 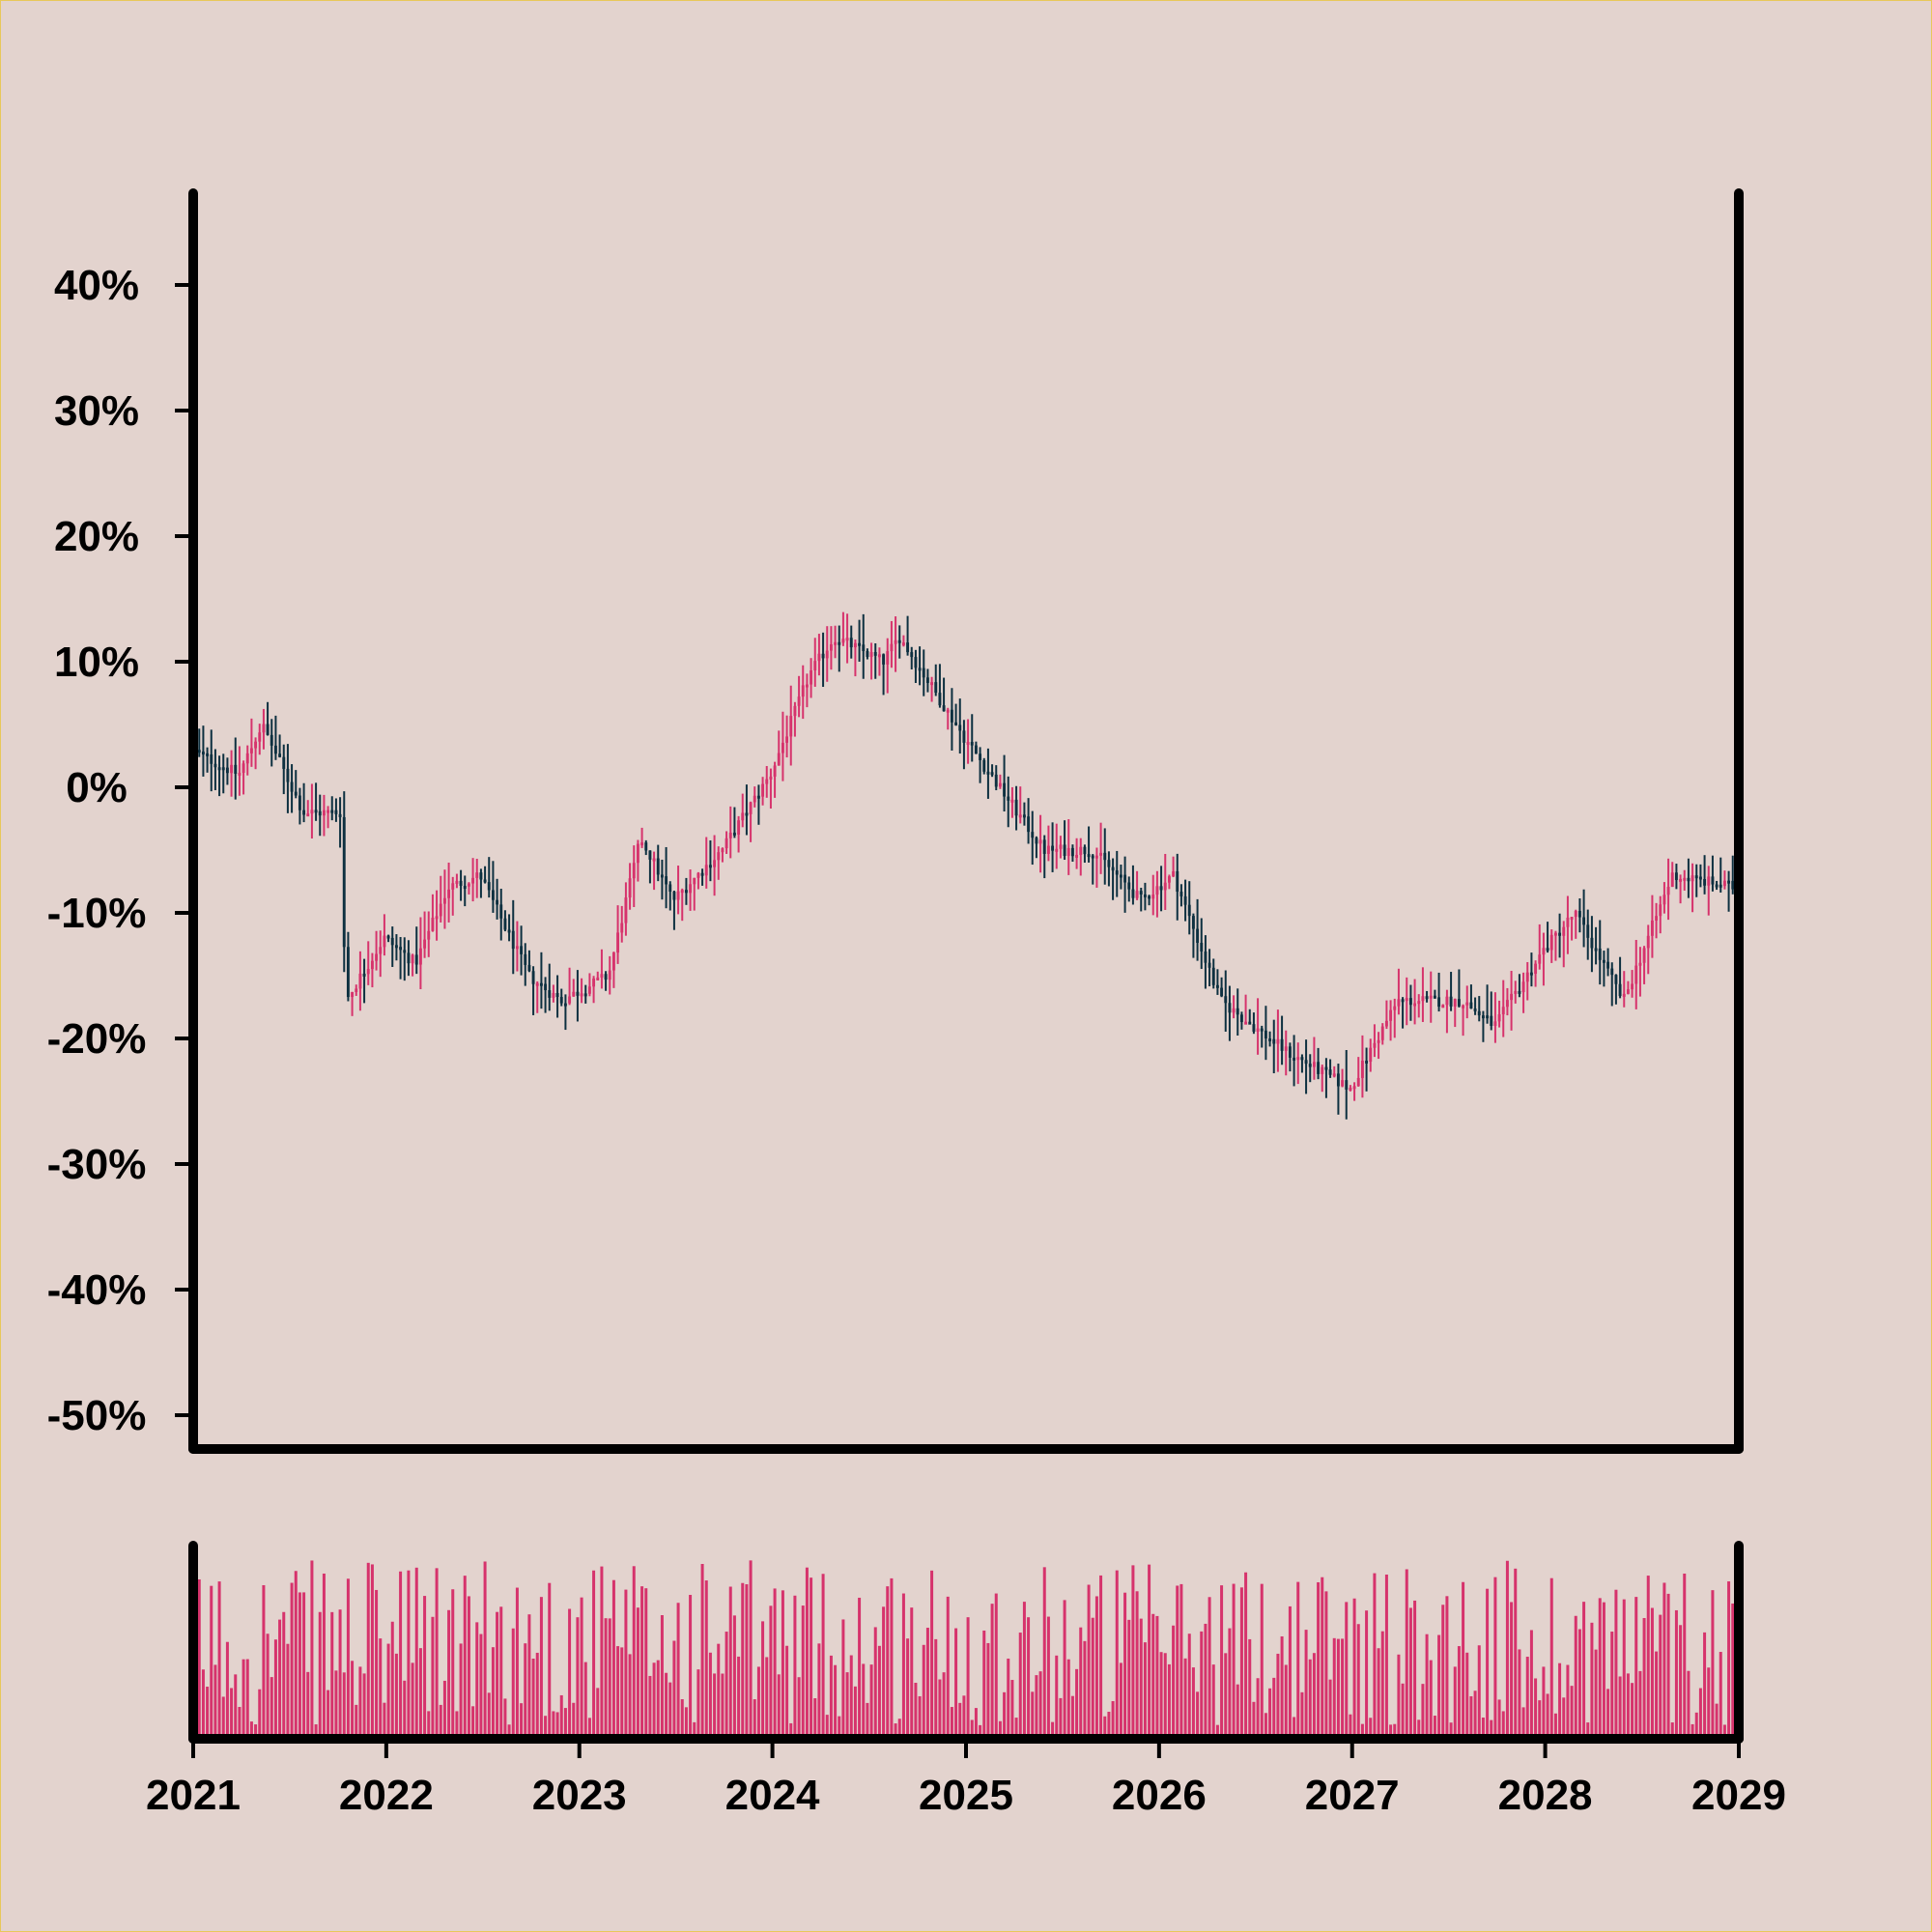 What do you see at coordinates (1545, 1795) in the screenshot?
I see `x-tick-label: 2028` at bounding box center [1545, 1795].